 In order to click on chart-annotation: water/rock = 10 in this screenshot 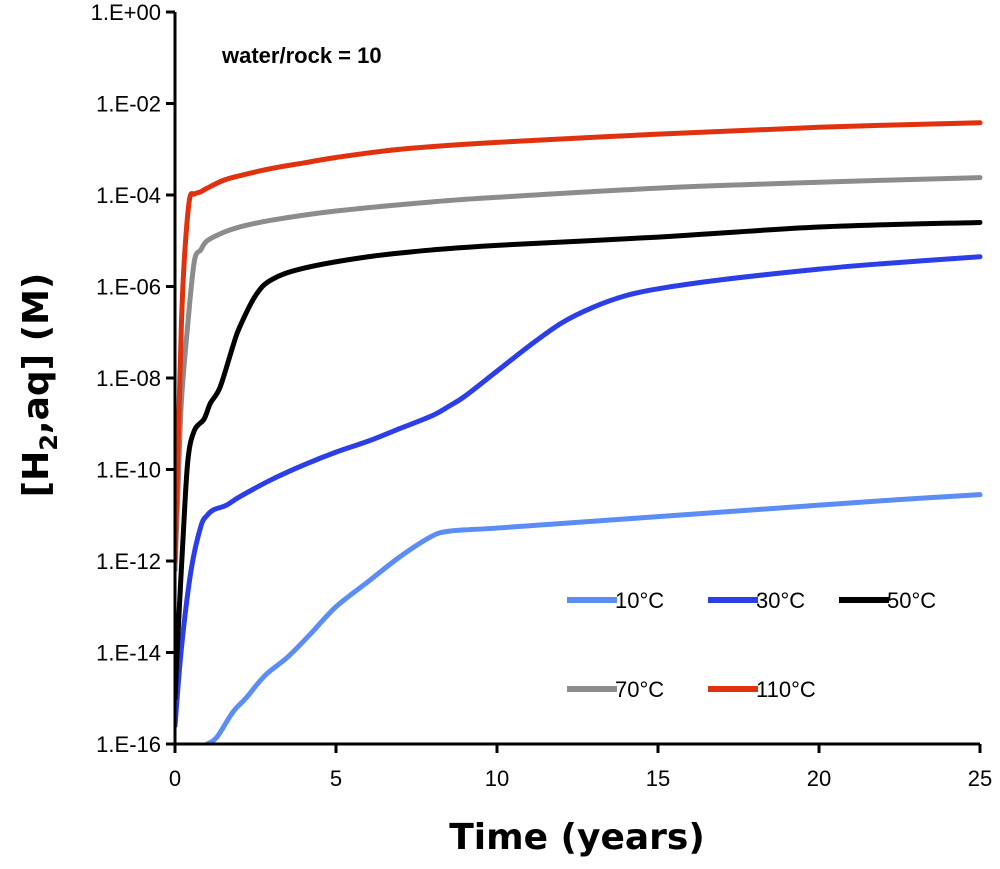, I will do `click(301, 55)`.